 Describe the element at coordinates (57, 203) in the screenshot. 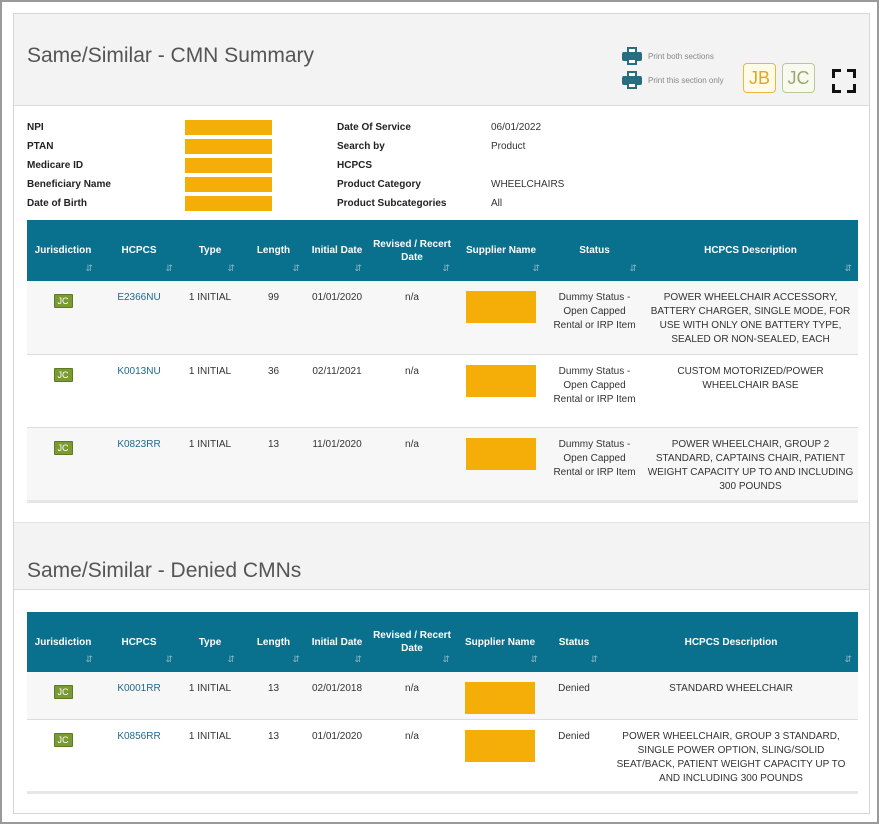

I see `date-of-birth-label: Date of Birth` at that location.